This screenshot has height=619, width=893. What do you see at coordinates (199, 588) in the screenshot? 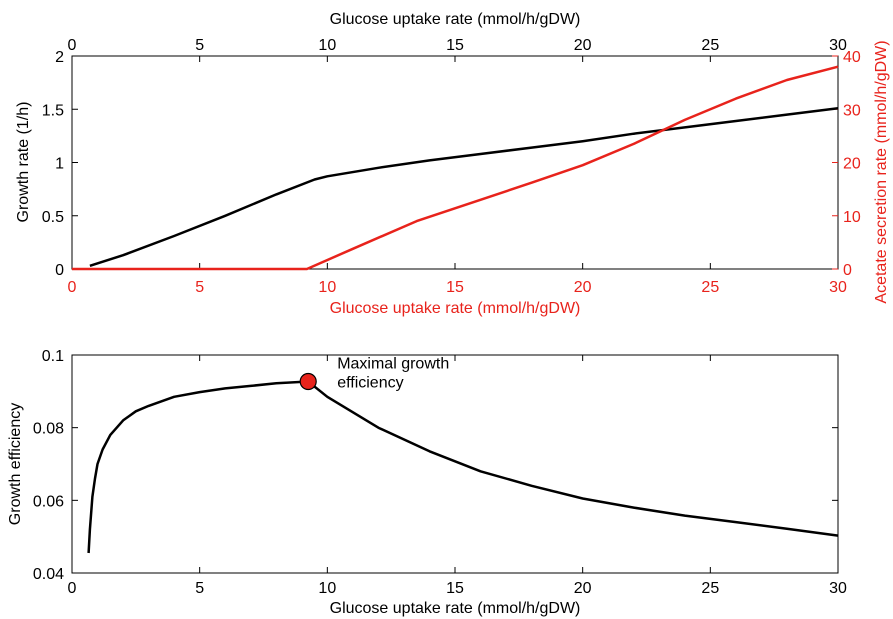
I see `bottom-x-tick-label: 5` at bounding box center [199, 588].